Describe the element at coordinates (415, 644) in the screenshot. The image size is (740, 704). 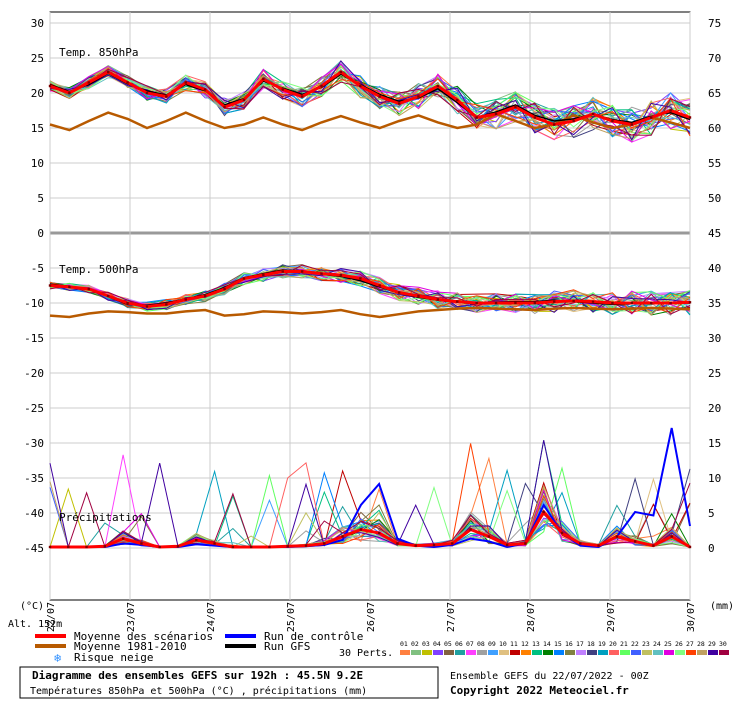
I see `pert-number: 02` at that location.